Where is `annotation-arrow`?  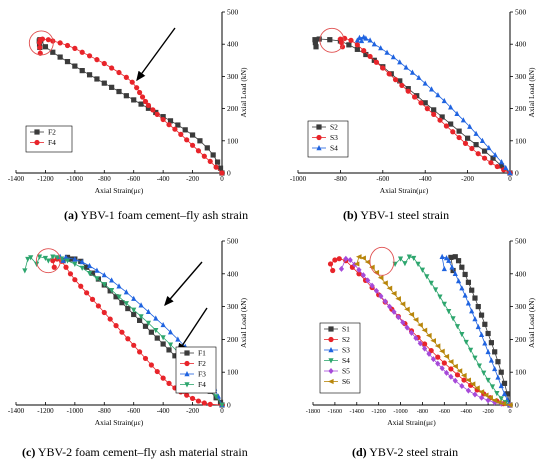
annotation-arrow is located at coordinates (183, 284).